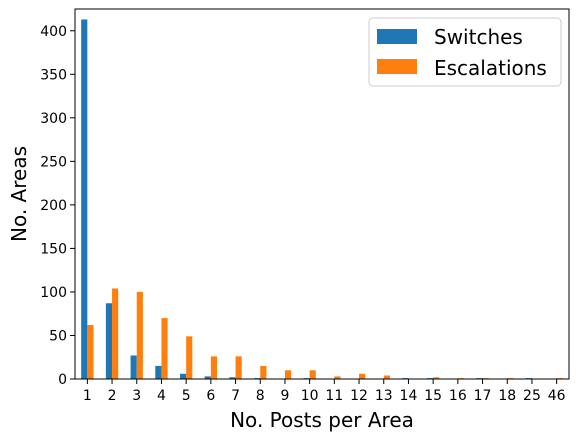 The image size is (580, 439). Describe the element at coordinates (483, 396) in the screenshot. I see `x-tick-label: 17` at that location.